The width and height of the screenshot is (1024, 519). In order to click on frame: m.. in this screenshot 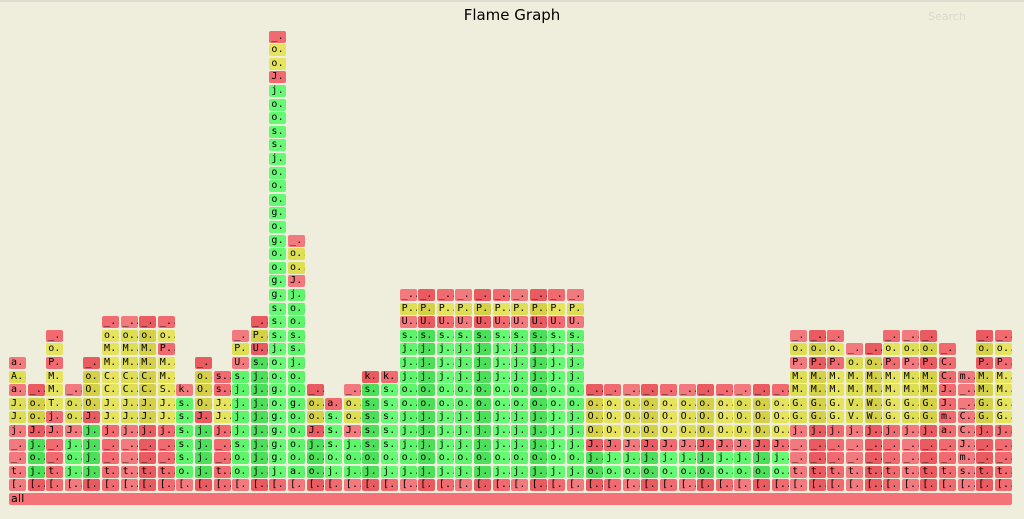, I will do `click(947, 417)`.